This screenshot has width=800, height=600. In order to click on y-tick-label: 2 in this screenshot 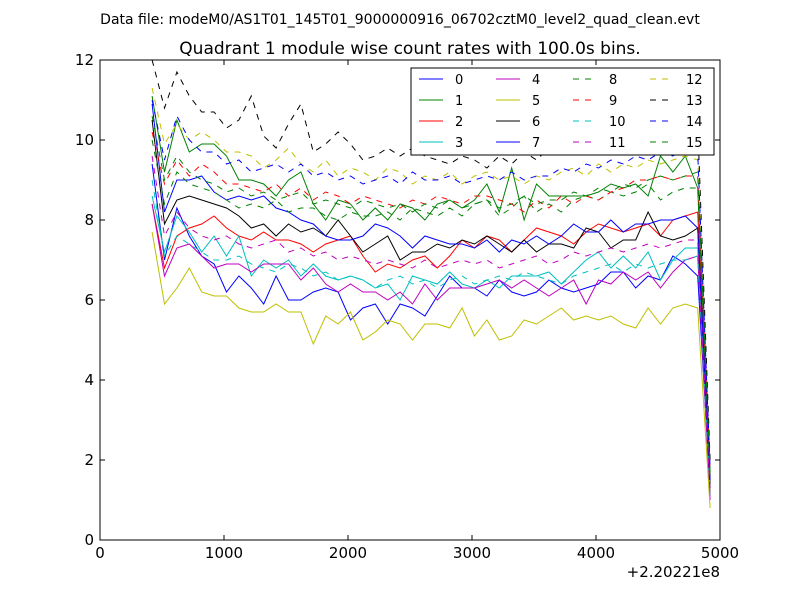, I will do `click(89, 460)`.